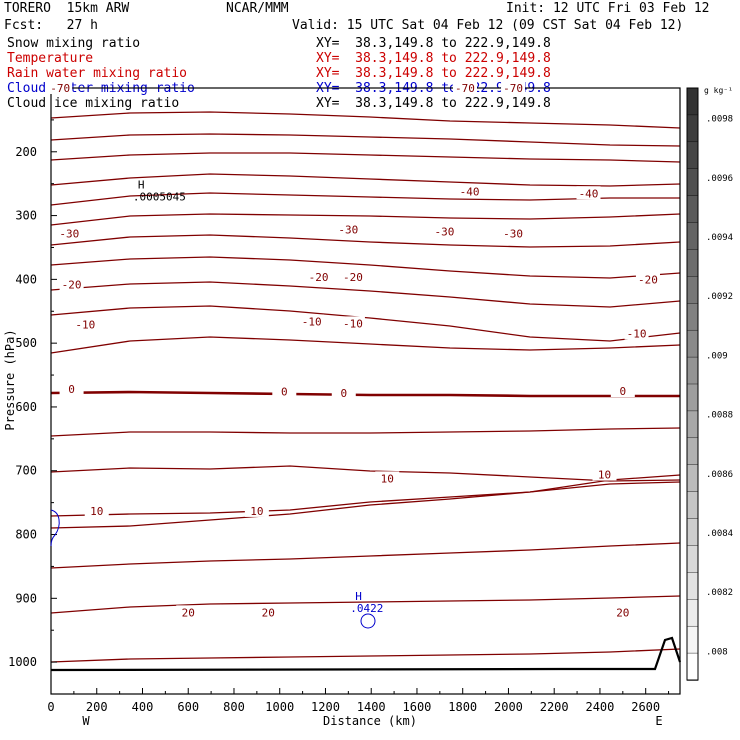  Describe the element at coordinates (279, 707) in the screenshot. I see `x-tick-label: 1000` at that location.